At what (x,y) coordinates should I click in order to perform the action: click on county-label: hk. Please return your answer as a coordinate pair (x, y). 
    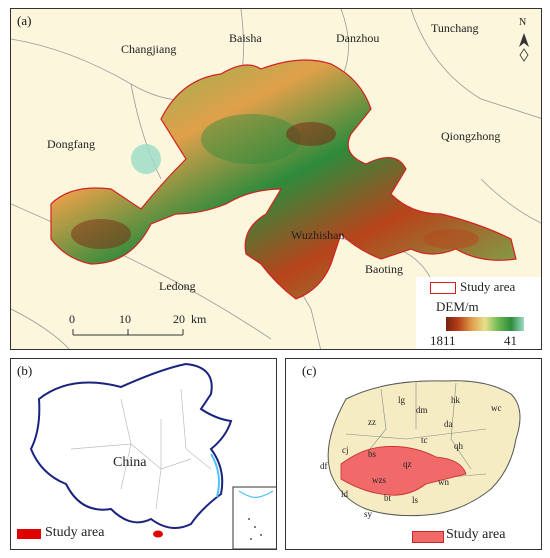
    Looking at the image, I should click on (455, 400).